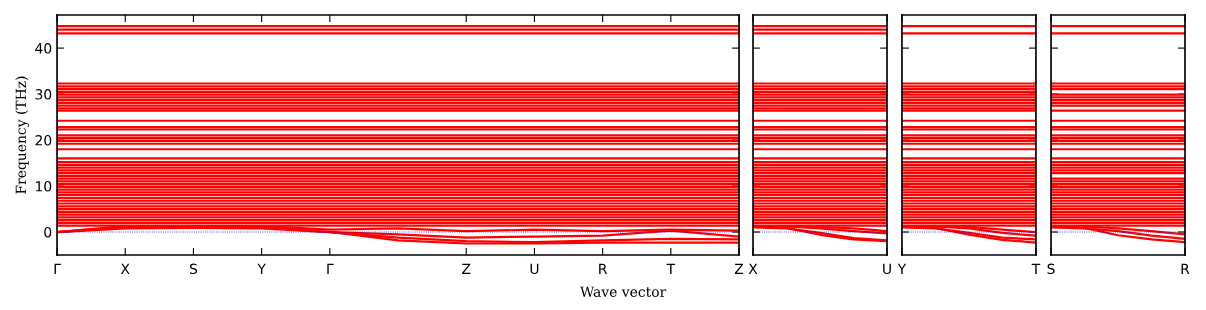 This screenshot has height=310, width=1206. I want to click on y-tick-label: 30, so click(43, 94).